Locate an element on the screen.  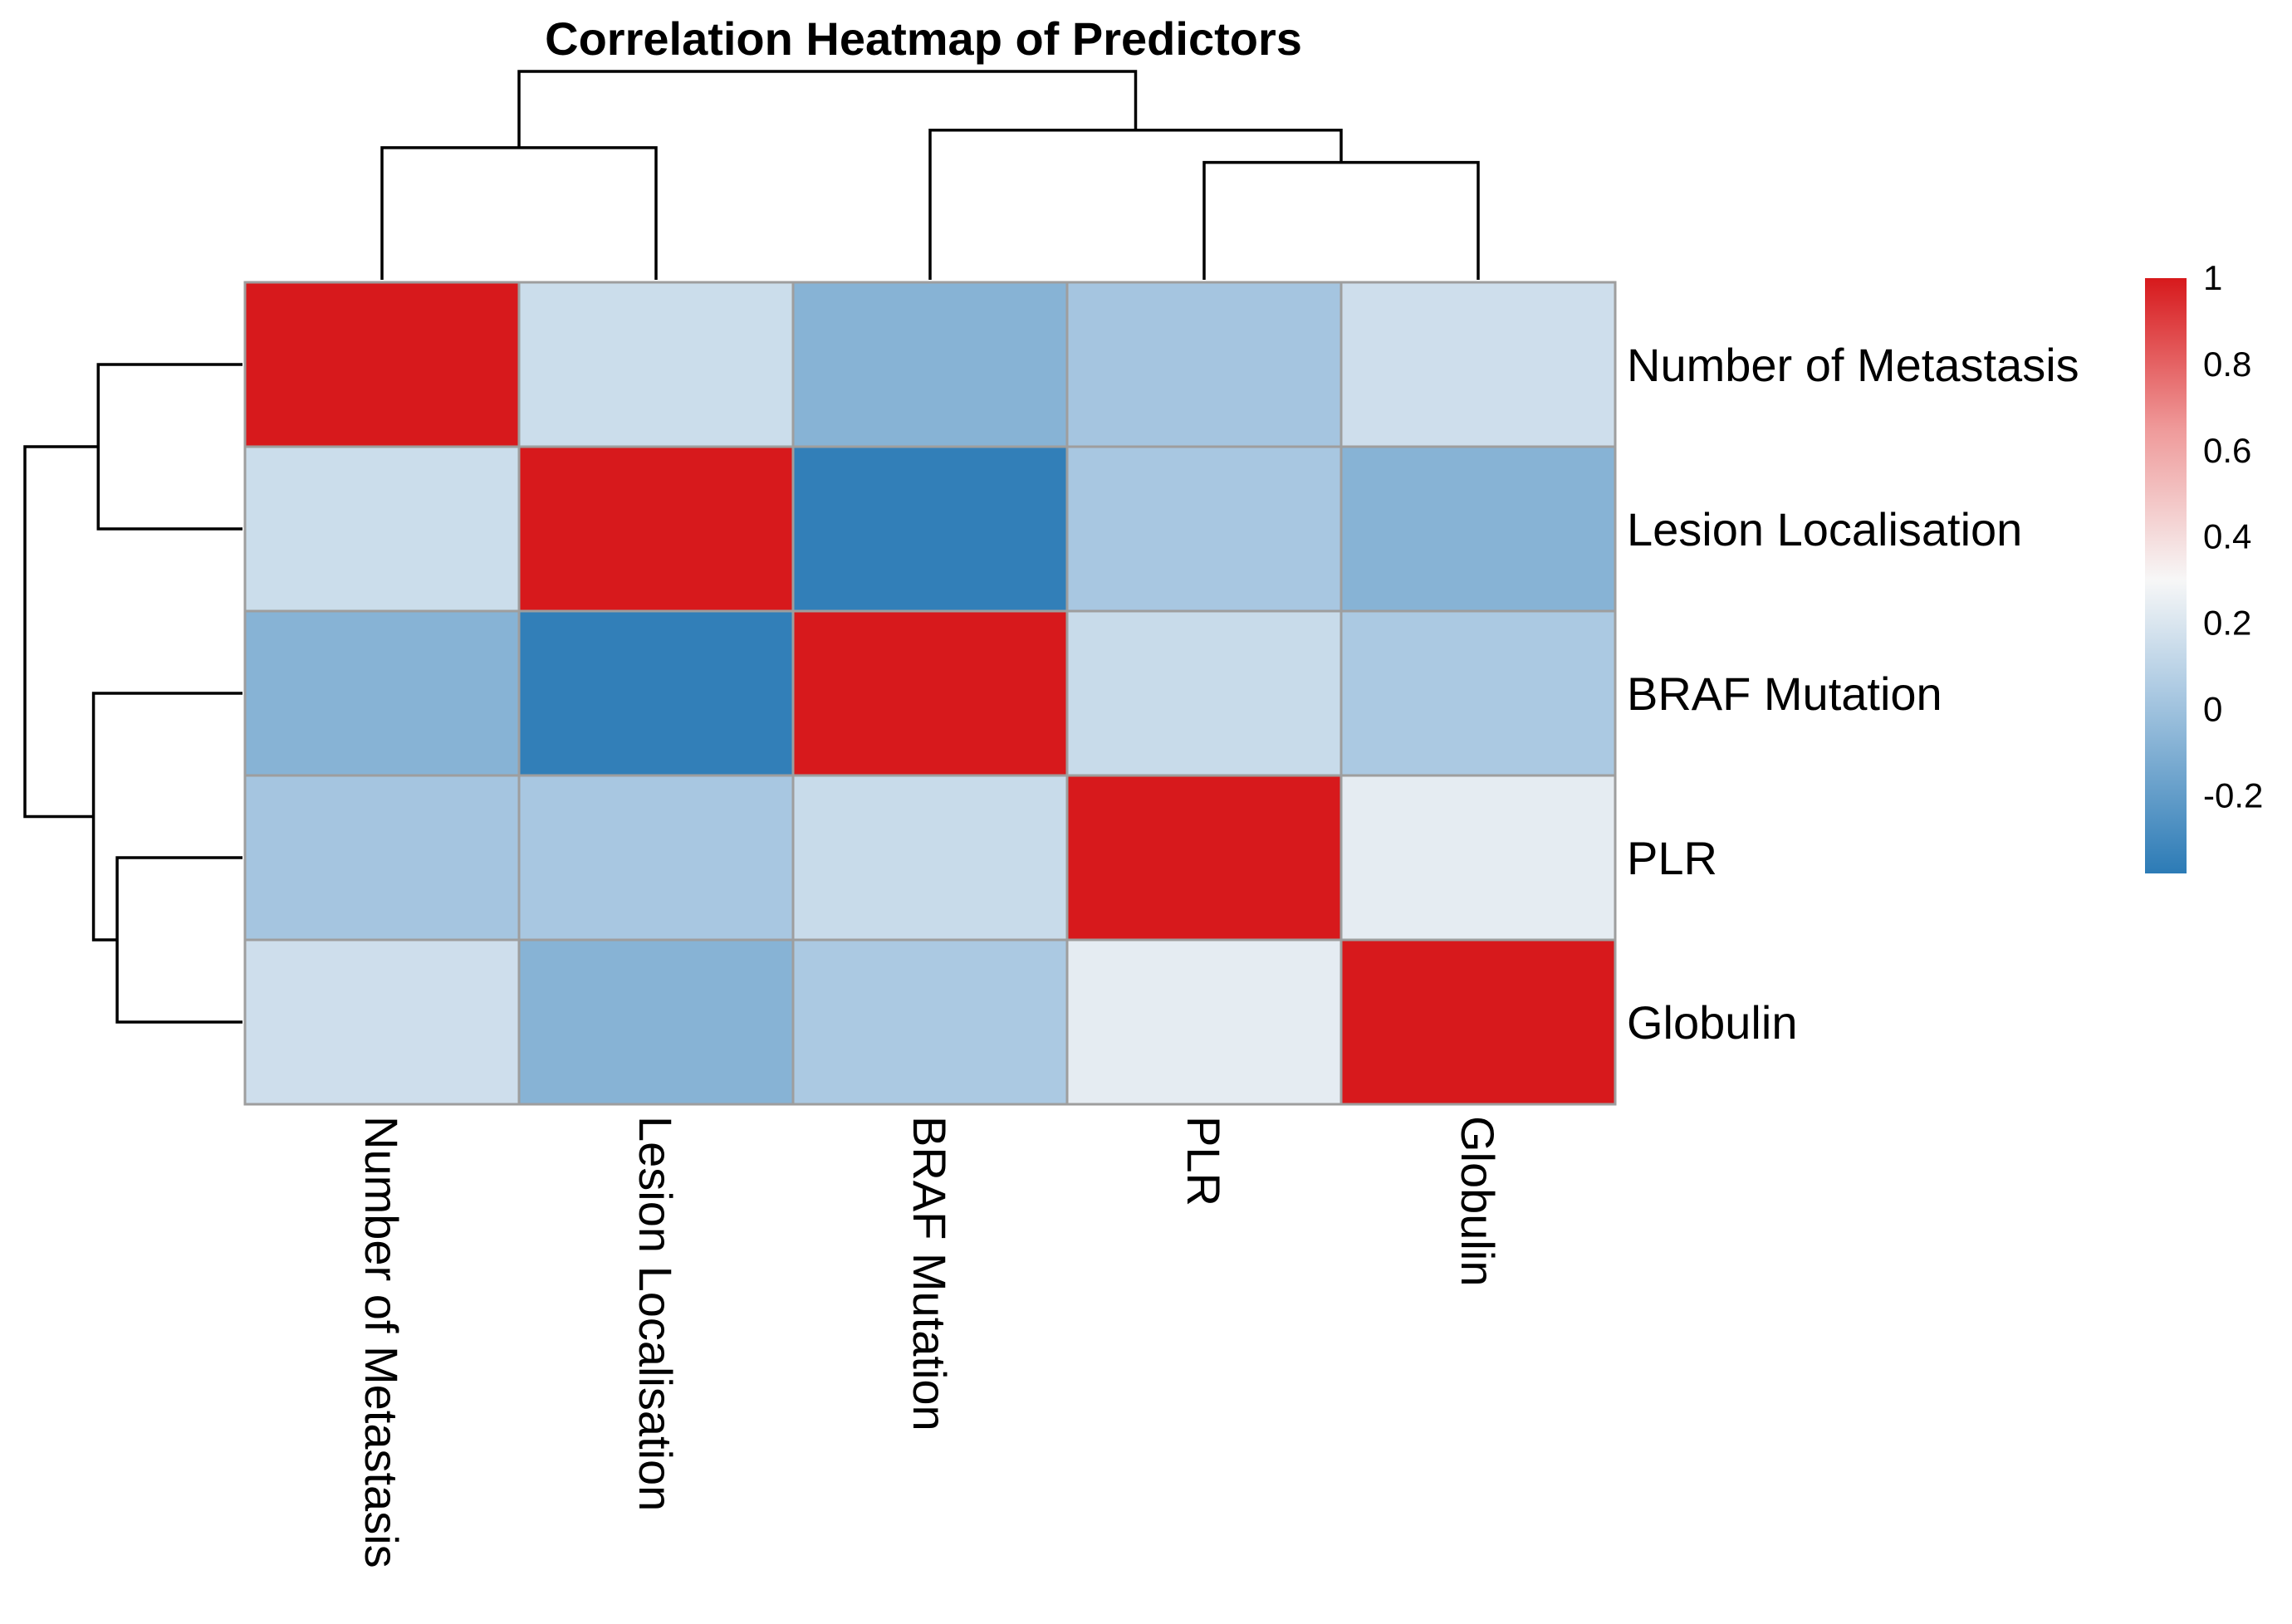
column-dendrogram is located at coordinates (930, 175).